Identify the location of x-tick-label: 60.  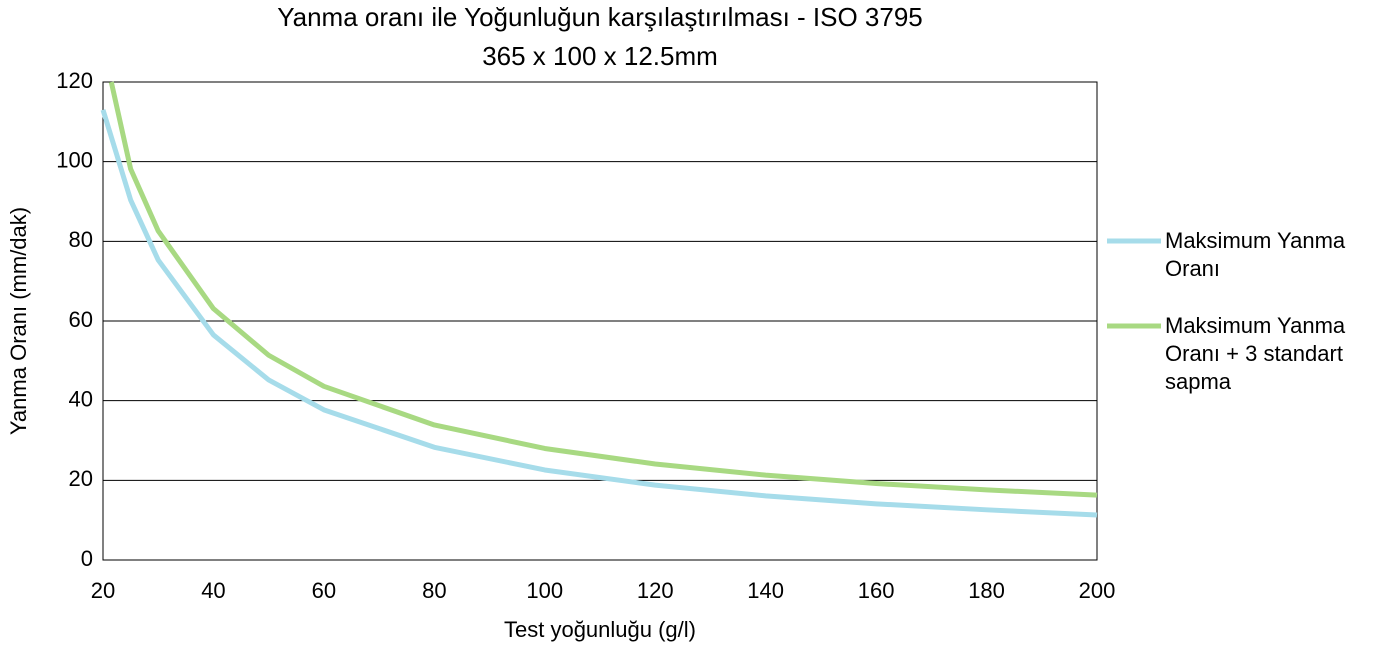
(324, 590).